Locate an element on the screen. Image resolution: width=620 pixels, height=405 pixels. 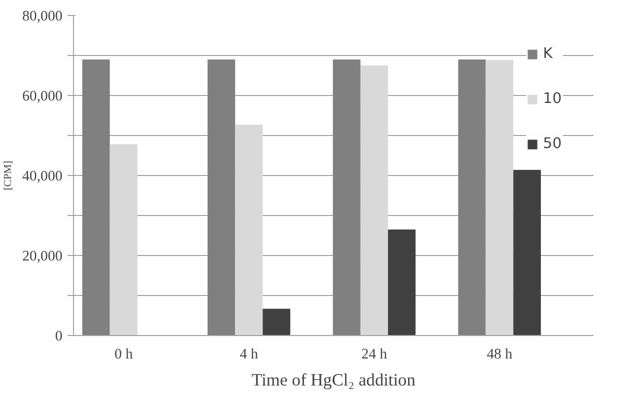
x-tick-label: 24 h is located at coordinates (374, 354).